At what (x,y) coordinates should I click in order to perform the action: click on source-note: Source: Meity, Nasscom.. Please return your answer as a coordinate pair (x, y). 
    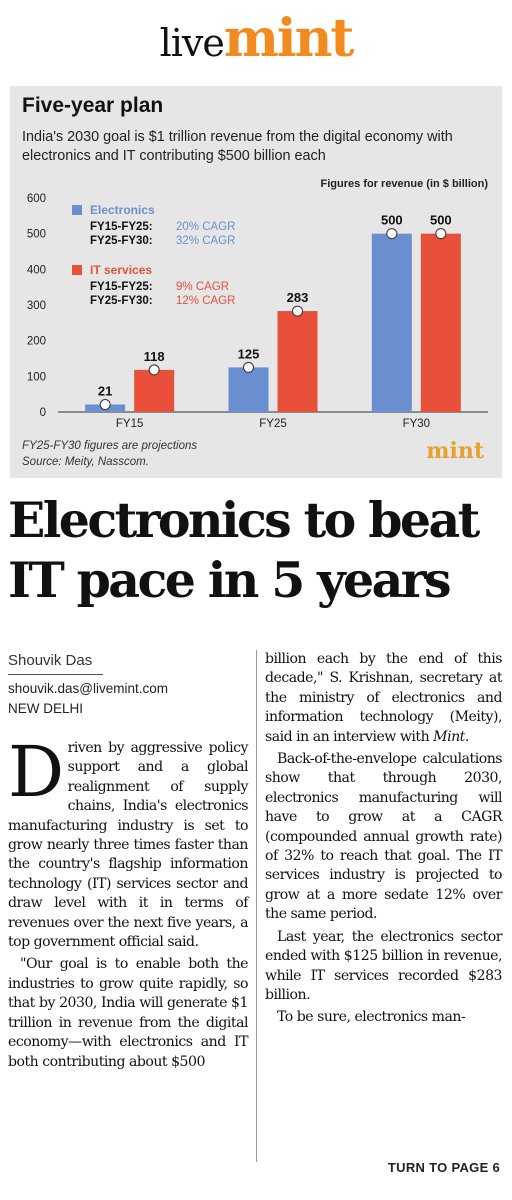
    Looking at the image, I should click on (85, 462).